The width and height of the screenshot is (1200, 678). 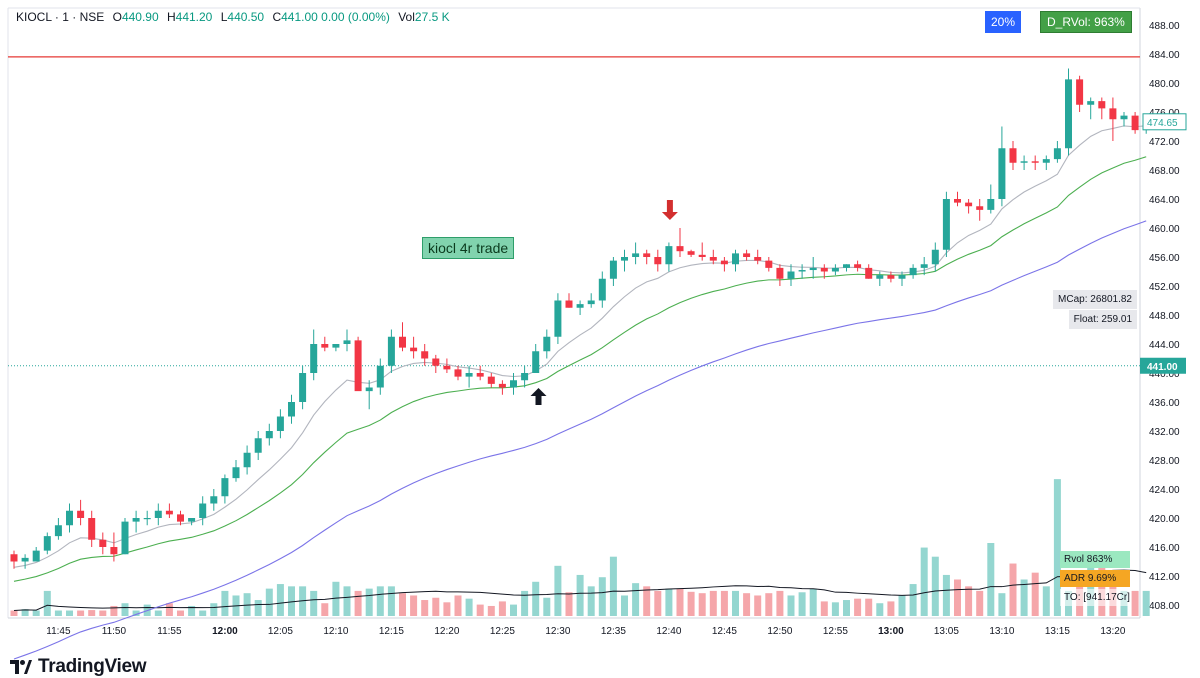 I want to click on open-label: O, so click(x=117, y=17).